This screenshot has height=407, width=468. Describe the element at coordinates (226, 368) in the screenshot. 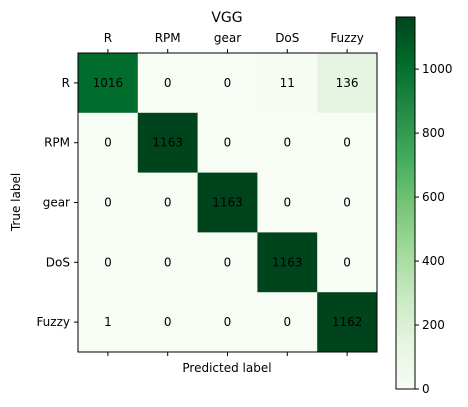

I see `x-axis-label: Predicted label` at that location.